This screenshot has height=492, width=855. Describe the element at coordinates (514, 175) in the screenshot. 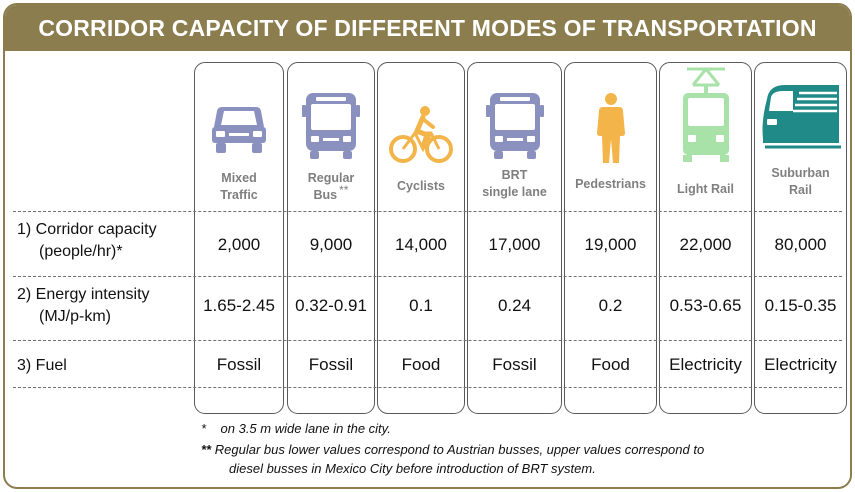

I see `mode-label-line1: BRT` at that location.